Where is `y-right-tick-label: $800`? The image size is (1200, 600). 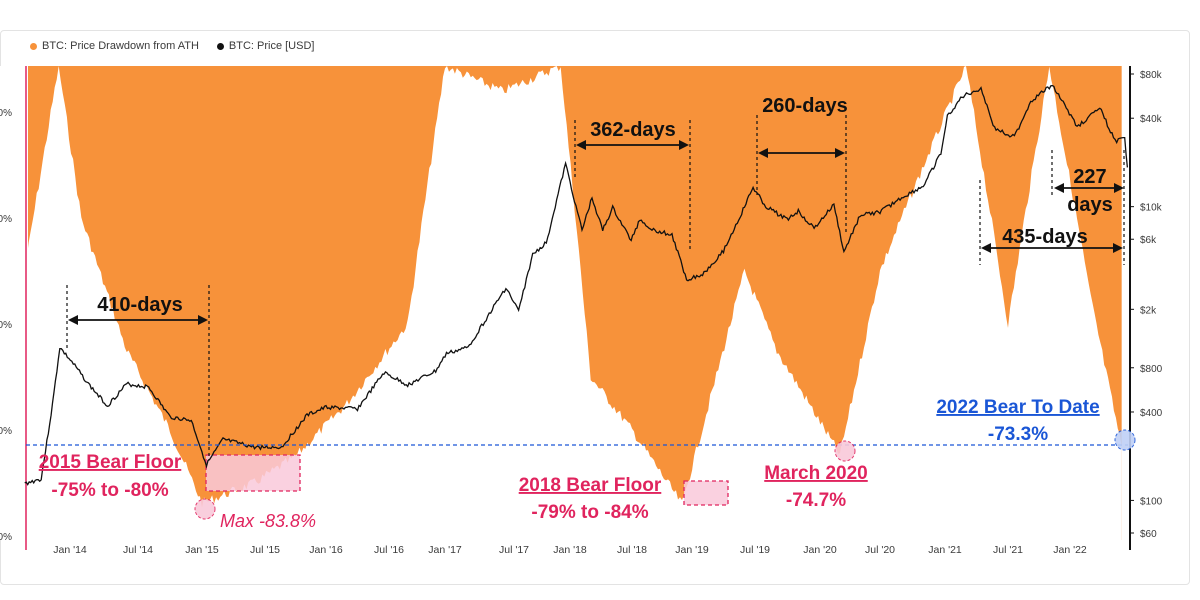
y-right-tick-label: $800 is located at coordinates (1151, 369).